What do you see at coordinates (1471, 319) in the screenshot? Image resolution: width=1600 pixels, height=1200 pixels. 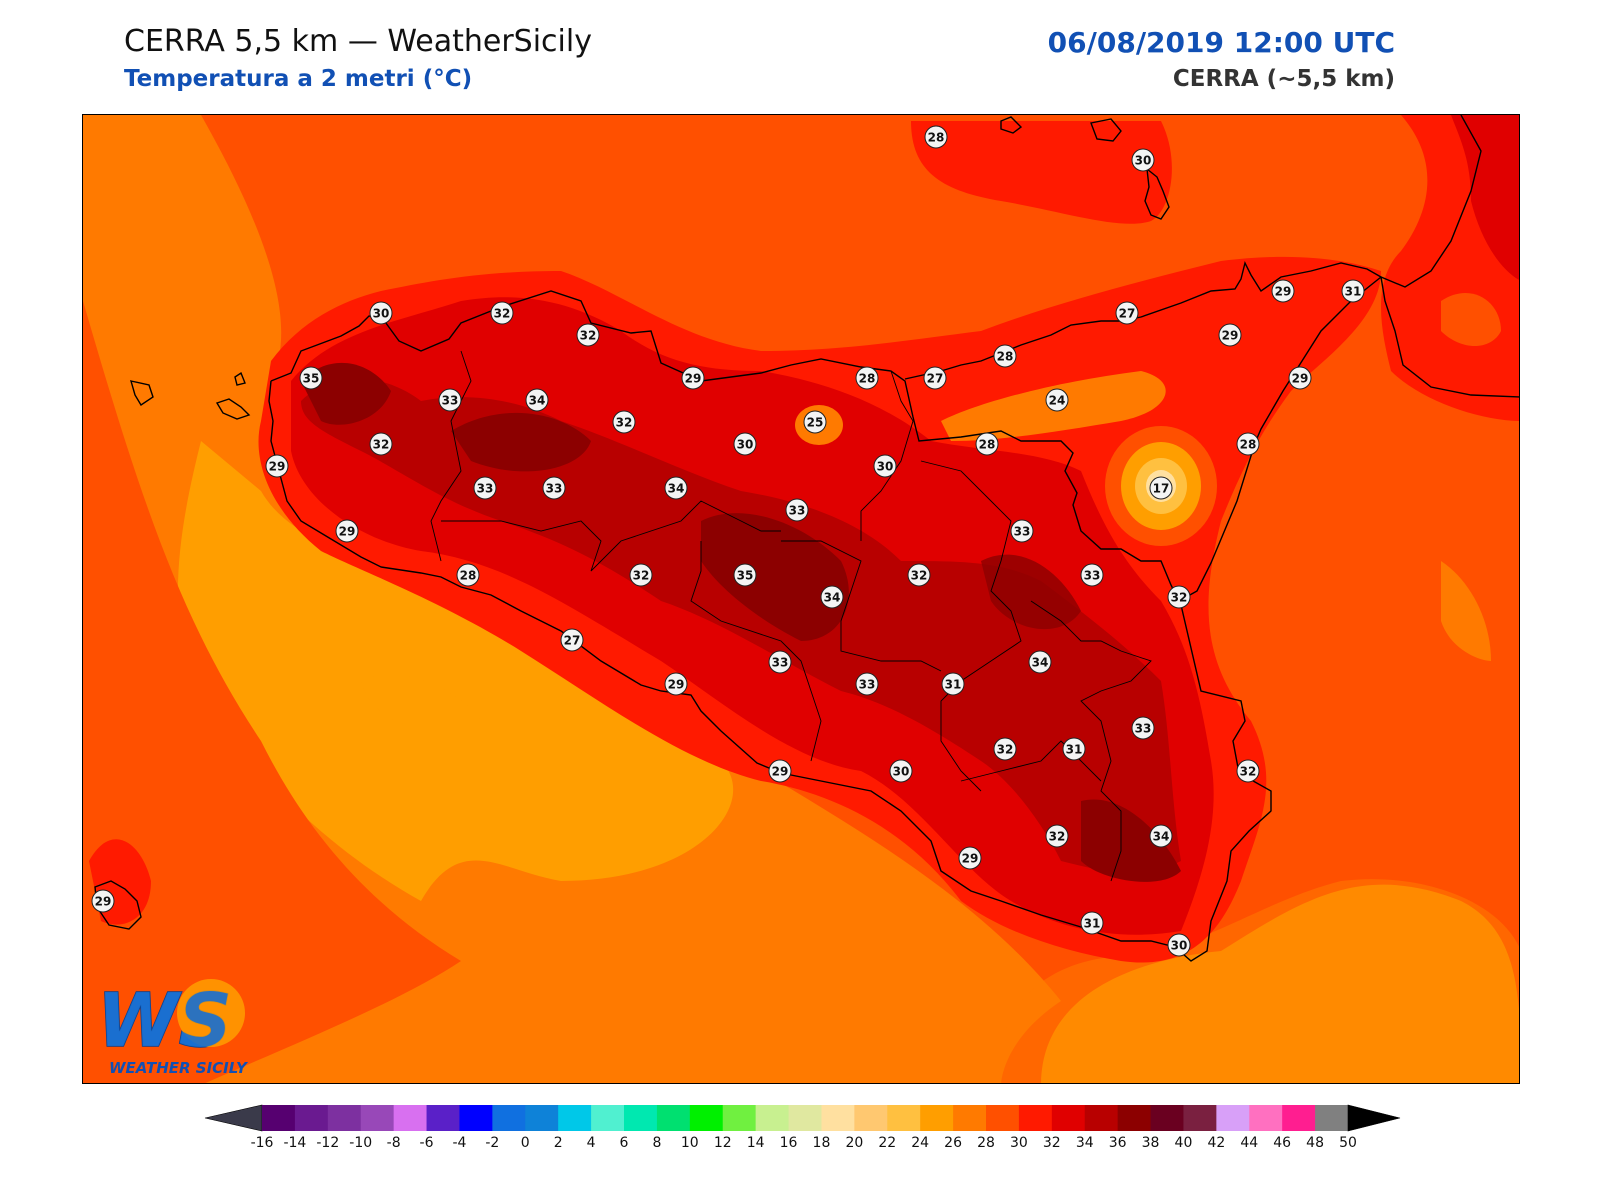 I see `field-28-calabria-pocket` at bounding box center [1471, 319].